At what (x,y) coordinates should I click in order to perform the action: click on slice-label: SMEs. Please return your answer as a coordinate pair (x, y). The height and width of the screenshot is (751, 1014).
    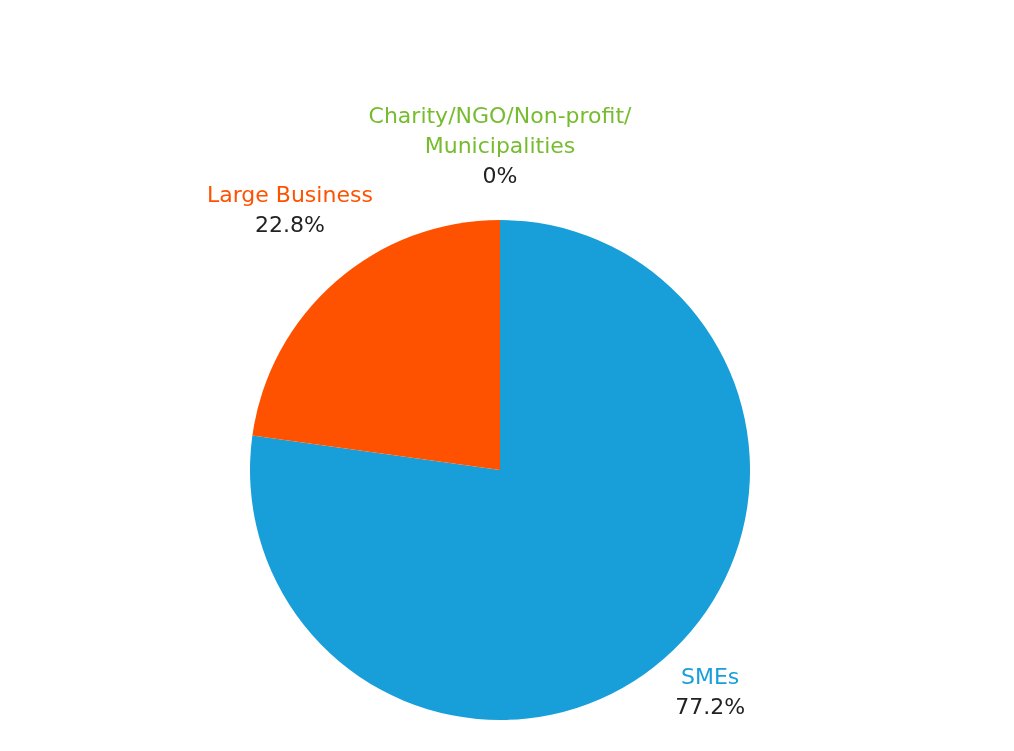
    Looking at the image, I should click on (710, 677).